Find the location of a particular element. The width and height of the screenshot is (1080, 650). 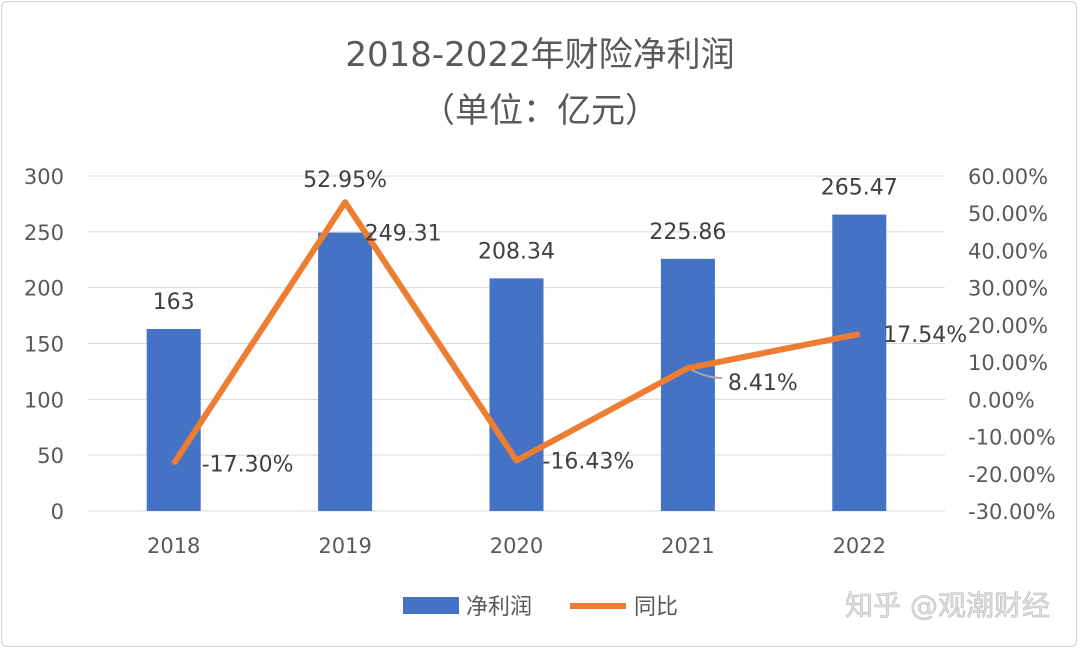

y-right-tick-label: -30.00% is located at coordinates (1012, 512).